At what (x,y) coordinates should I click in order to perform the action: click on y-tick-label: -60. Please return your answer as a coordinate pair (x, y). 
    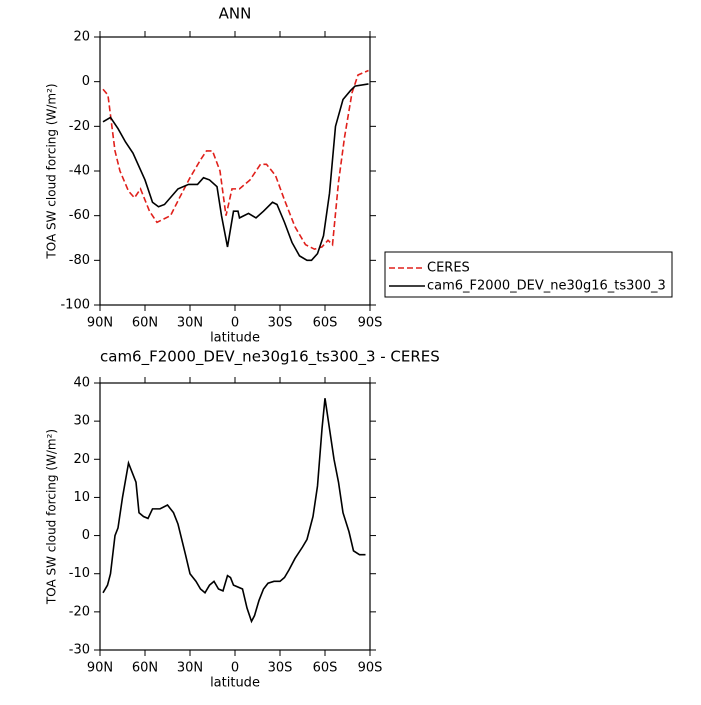
    Looking at the image, I should click on (79, 215).